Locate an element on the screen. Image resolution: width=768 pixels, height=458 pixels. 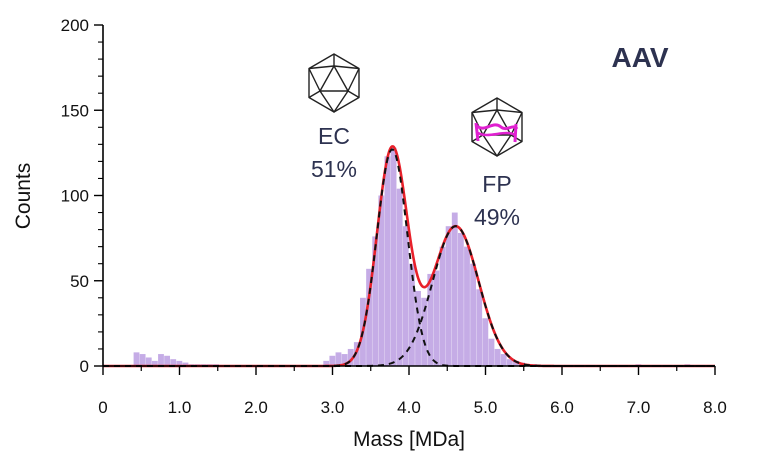
ec-percent: 51% is located at coordinates (334, 169).